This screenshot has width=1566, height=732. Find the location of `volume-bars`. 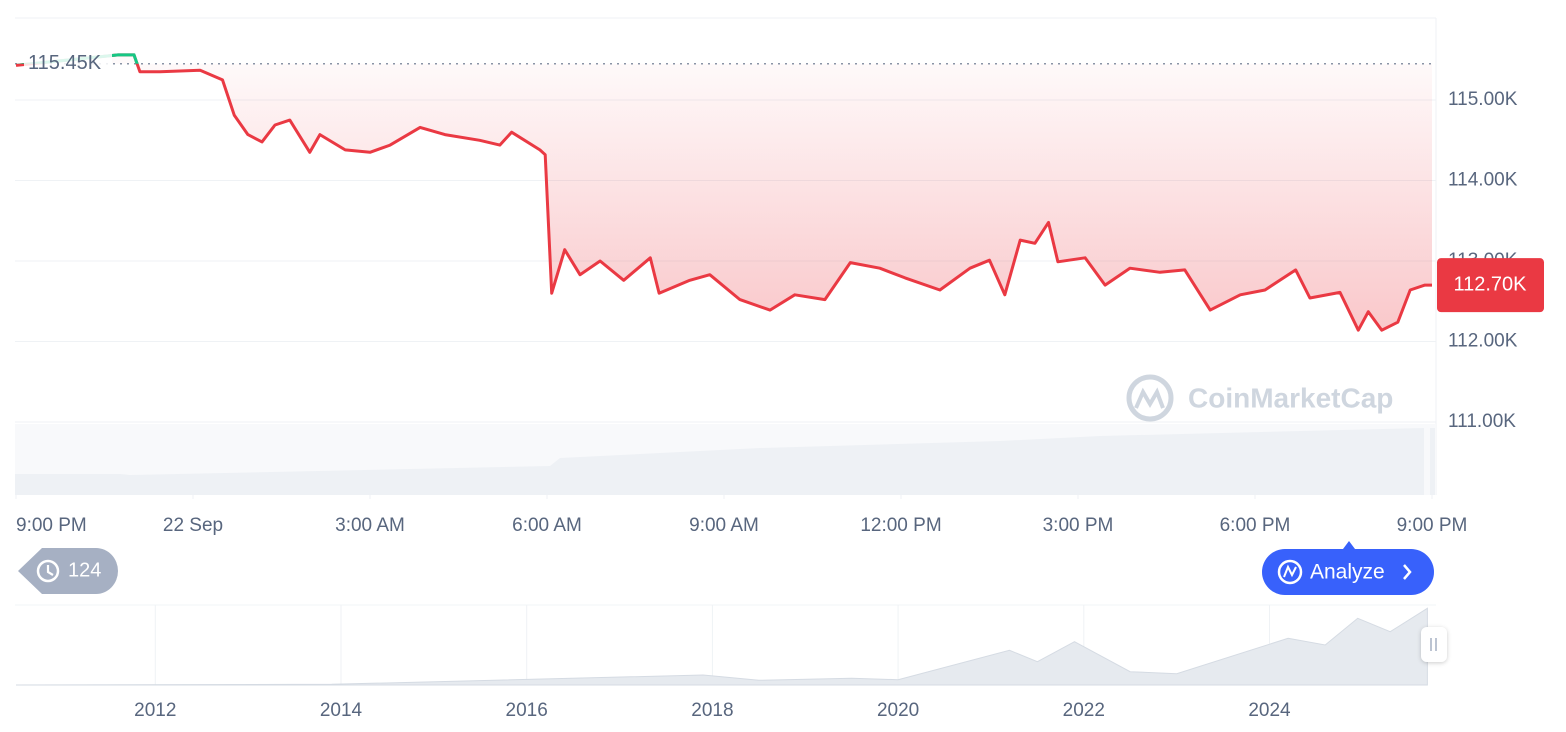

volume-bars is located at coordinates (719, 461).